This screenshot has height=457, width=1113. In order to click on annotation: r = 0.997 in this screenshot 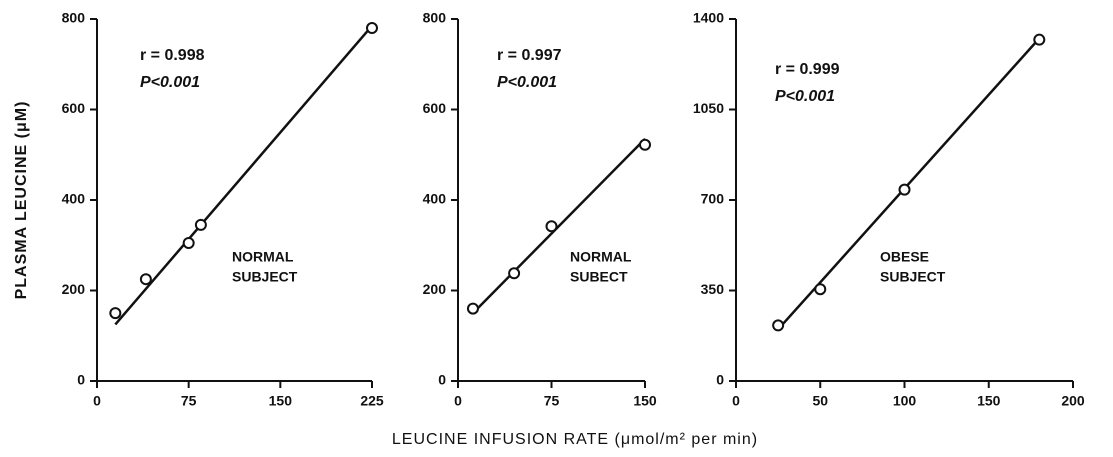, I will do `click(529, 55)`.